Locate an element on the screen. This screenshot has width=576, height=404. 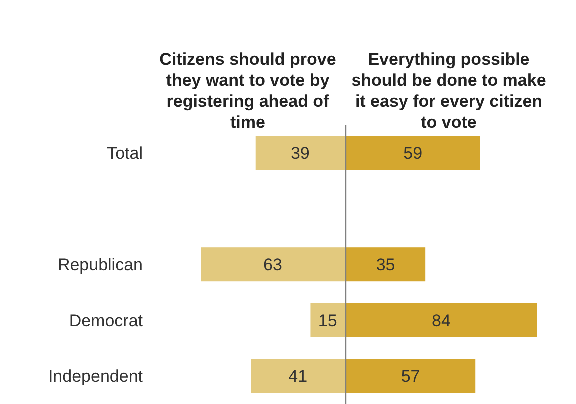
data-label: 35 is located at coordinates (386, 265).